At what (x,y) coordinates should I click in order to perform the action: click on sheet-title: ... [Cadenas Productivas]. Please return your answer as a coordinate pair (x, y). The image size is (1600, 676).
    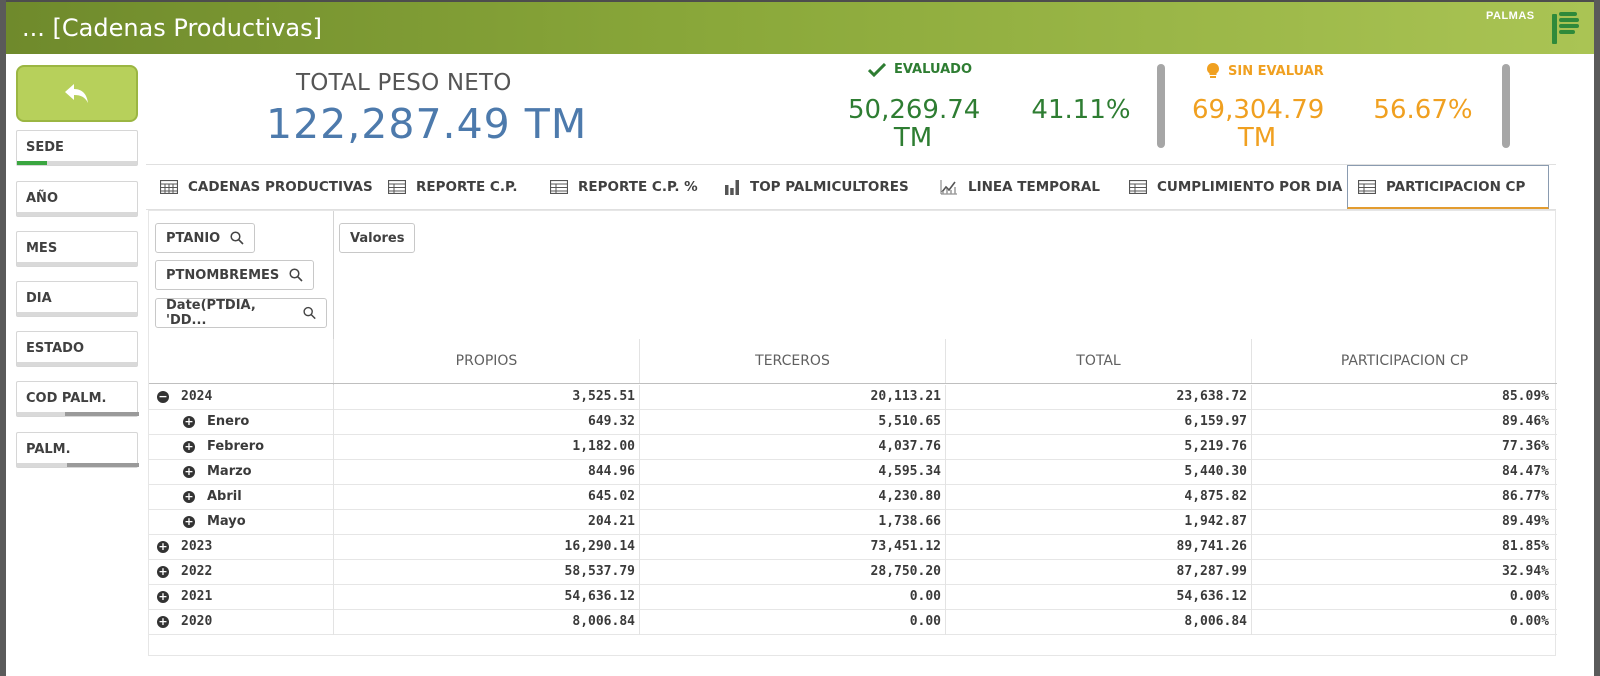
    Looking at the image, I should click on (172, 28).